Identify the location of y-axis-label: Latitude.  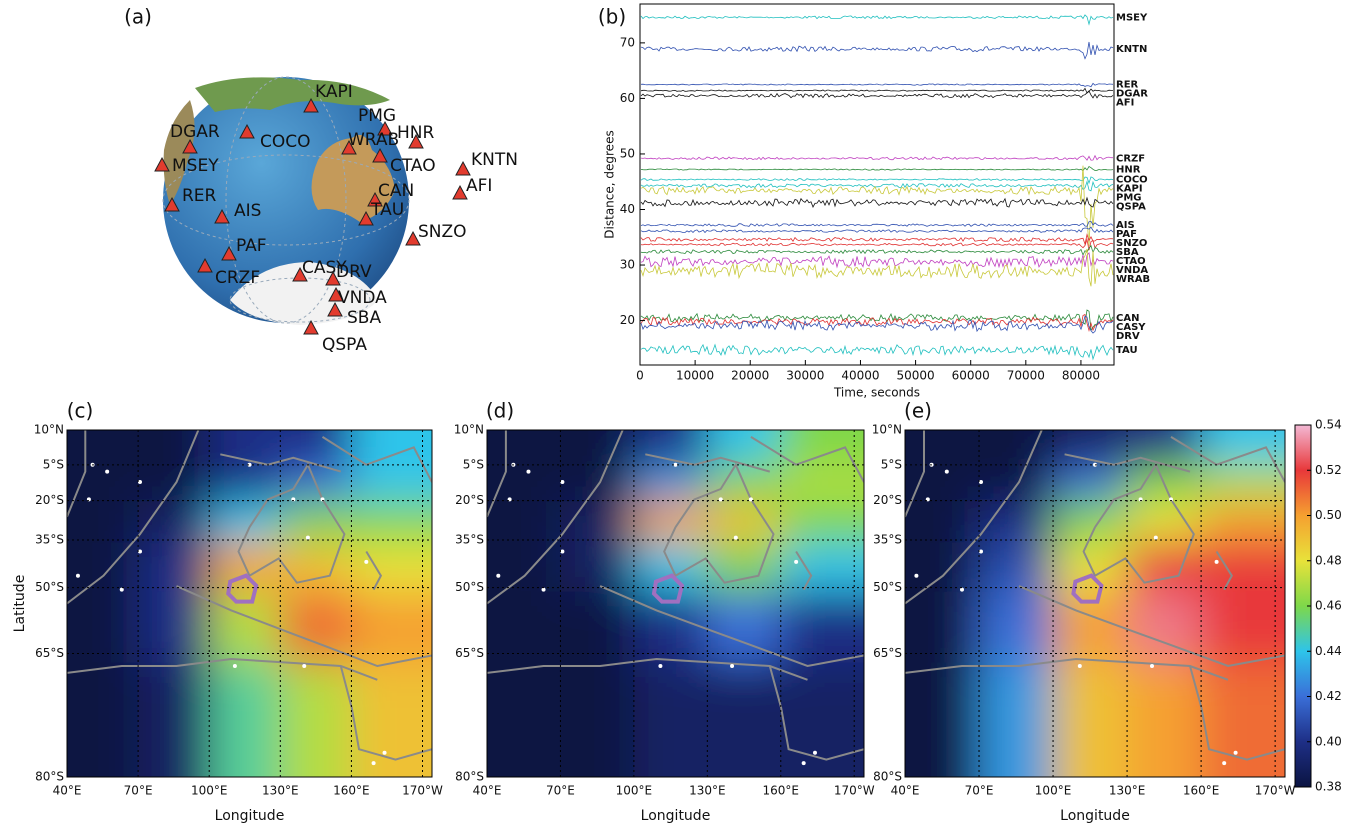
(20, 604).